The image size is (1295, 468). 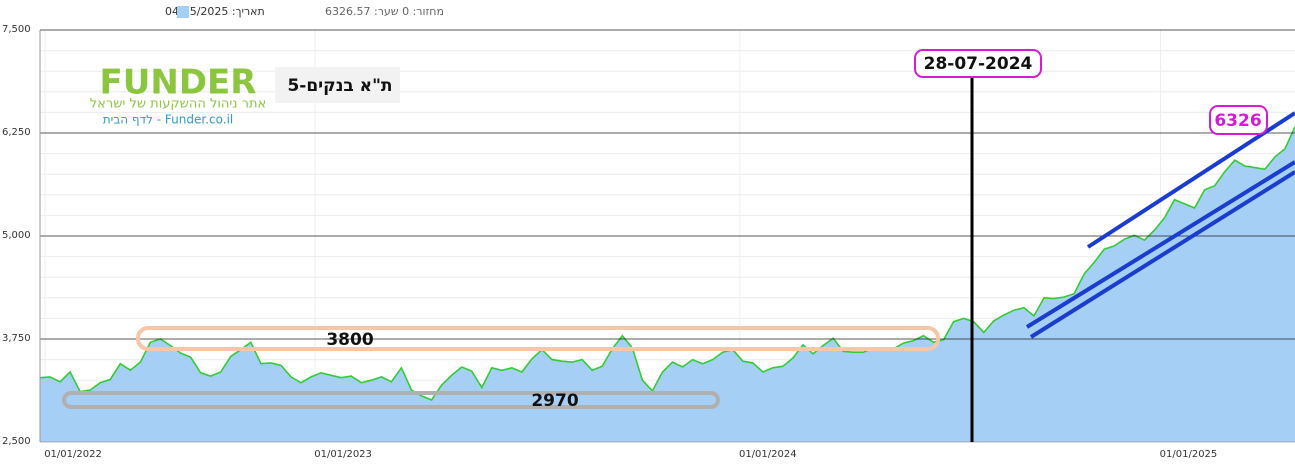 What do you see at coordinates (16, 132) in the screenshot?
I see `y-tick-label: 6,250` at bounding box center [16, 132].